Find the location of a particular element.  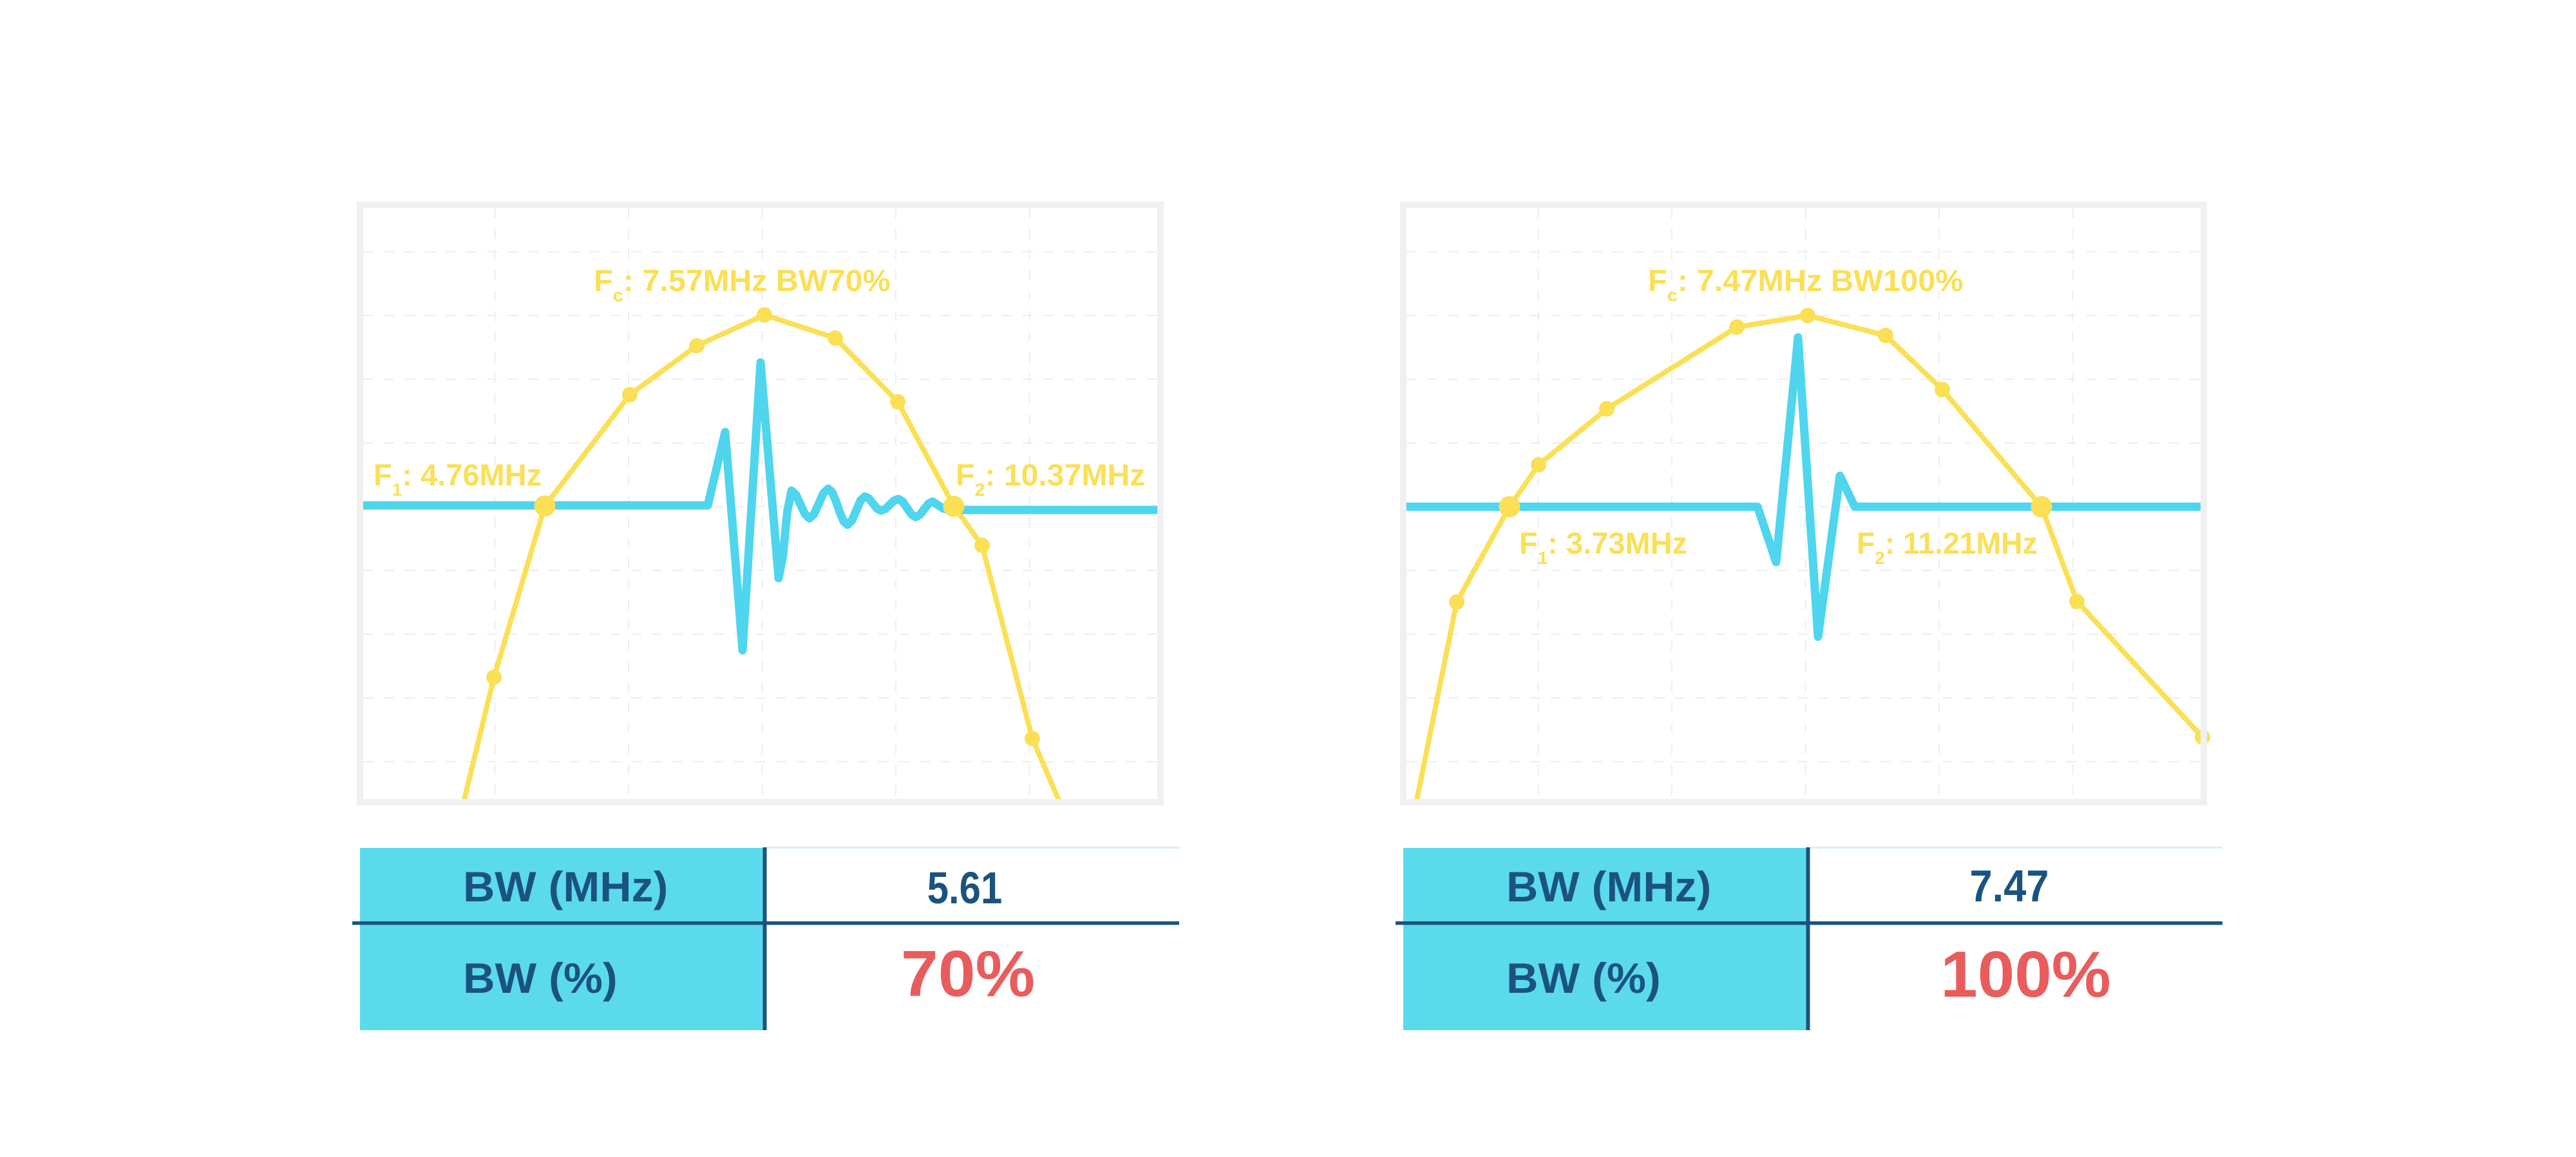

svg-text: F2: 10.37MHz is located at coordinates (1050, 479).